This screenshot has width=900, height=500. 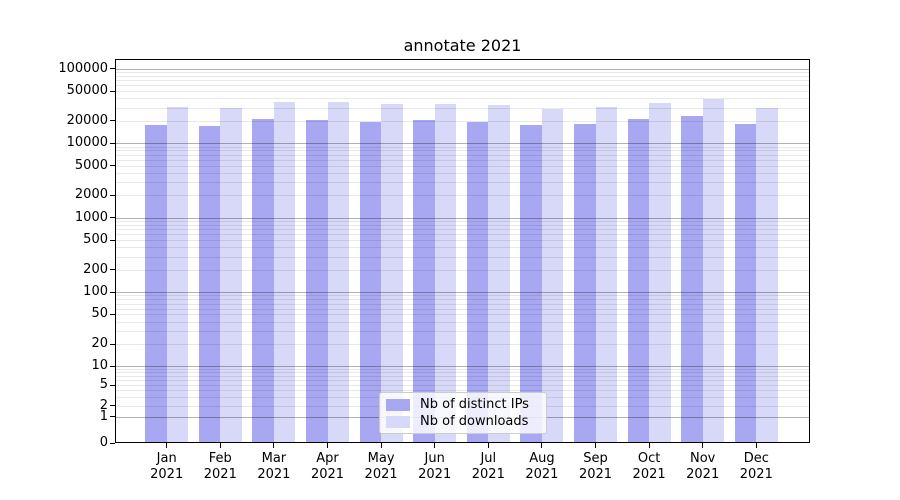 I want to click on x-tick-label: Sep 2021, so click(x=596, y=467).